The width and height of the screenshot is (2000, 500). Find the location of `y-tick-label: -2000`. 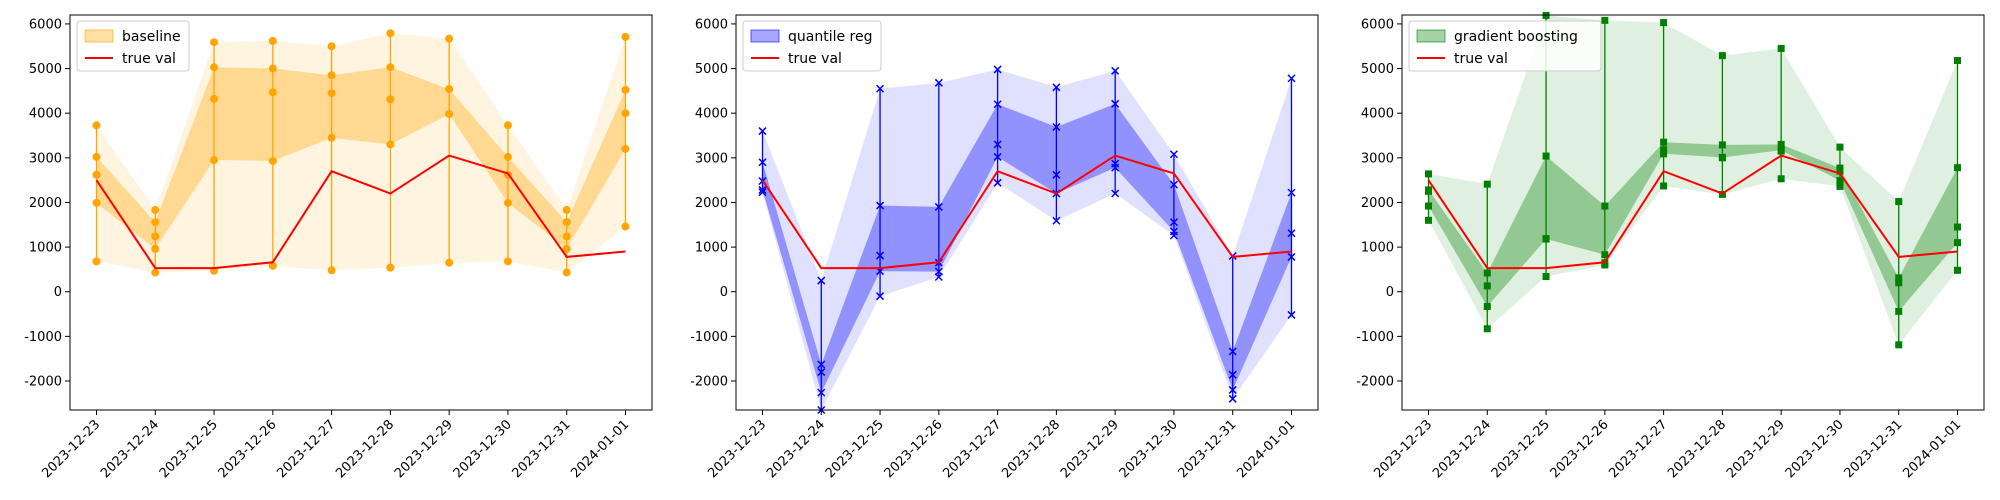

y-tick-label: -2000 is located at coordinates (709, 381).